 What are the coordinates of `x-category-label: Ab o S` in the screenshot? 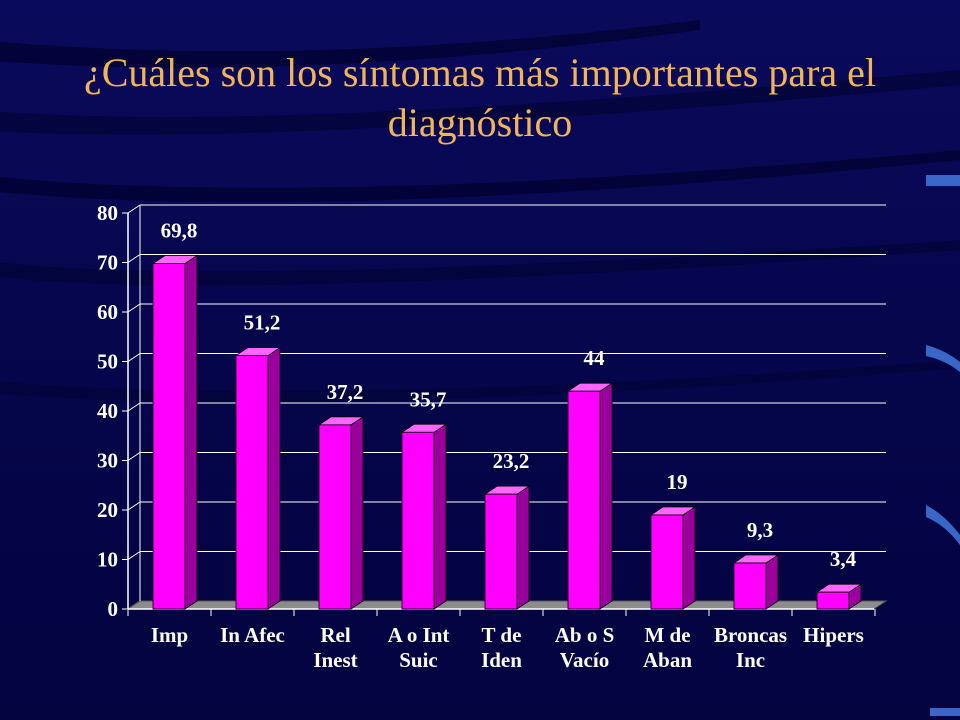 It's located at (585, 635).